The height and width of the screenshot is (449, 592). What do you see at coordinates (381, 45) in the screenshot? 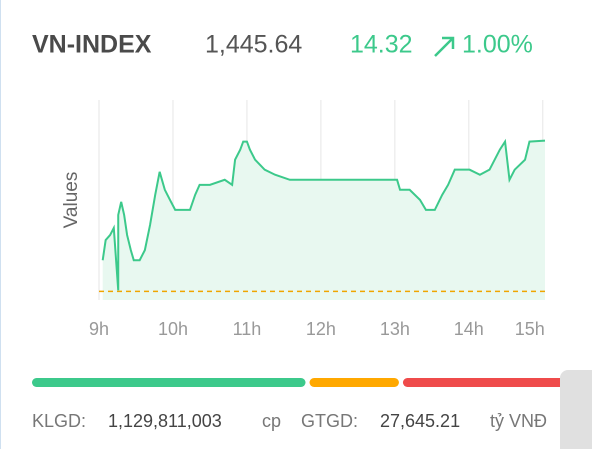
I see `change: 14.32` at bounding box center [381, 45].